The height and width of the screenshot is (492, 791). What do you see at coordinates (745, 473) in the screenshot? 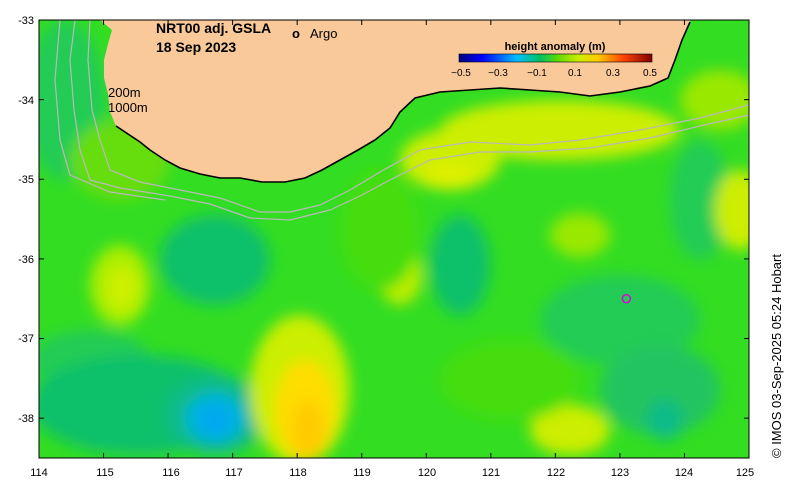
I see `x-tick-label: 125` at bounding box center [745, 473].